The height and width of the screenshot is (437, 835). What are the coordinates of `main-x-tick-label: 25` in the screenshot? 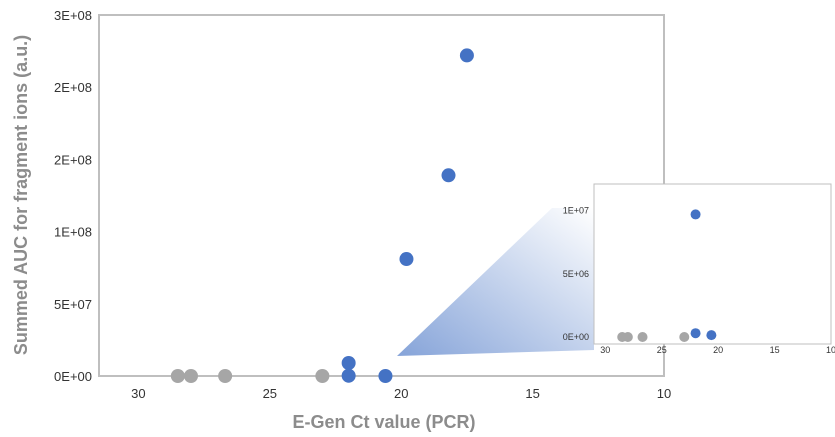 It's located at (270, 393).